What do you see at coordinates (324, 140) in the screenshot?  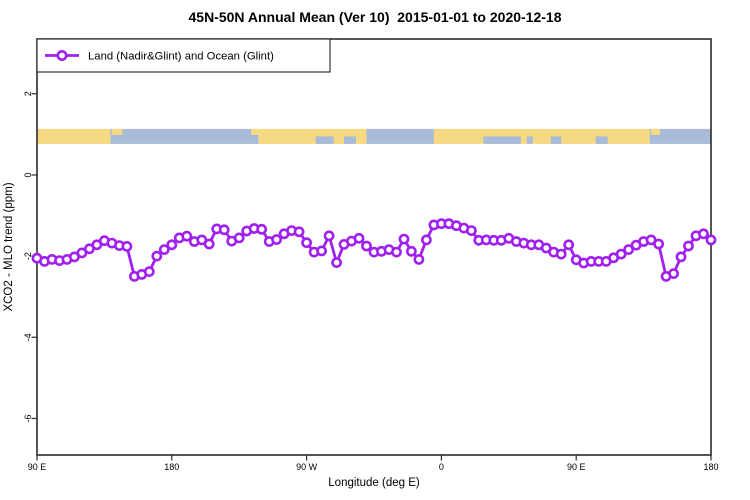 I see `lake-patch-great-lakes` at bounding box center [324, 140].